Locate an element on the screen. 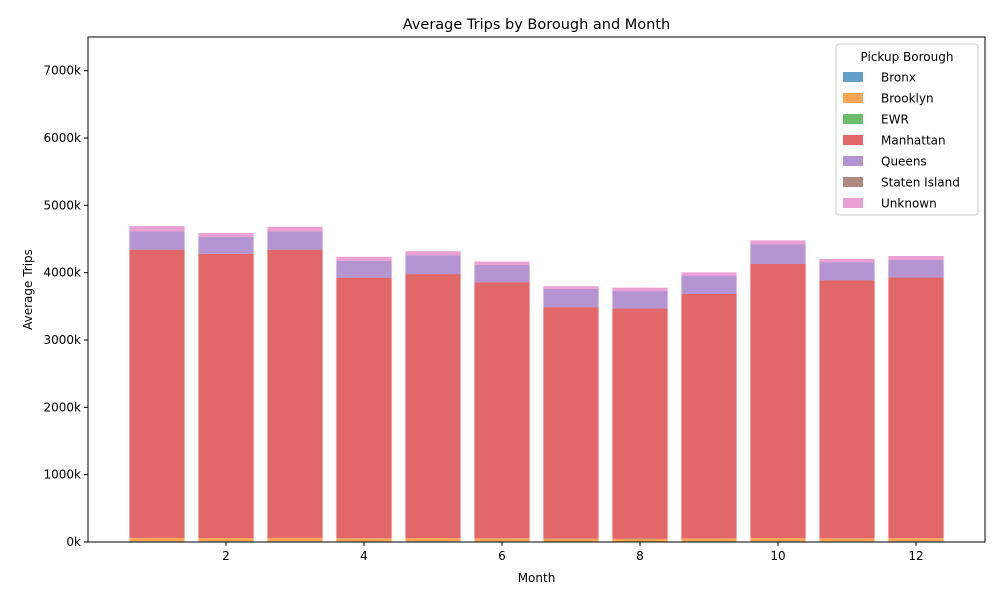 This screenshot has width=1000, height=604. x-tick-label: 12 is located at coordinates (915, 556).